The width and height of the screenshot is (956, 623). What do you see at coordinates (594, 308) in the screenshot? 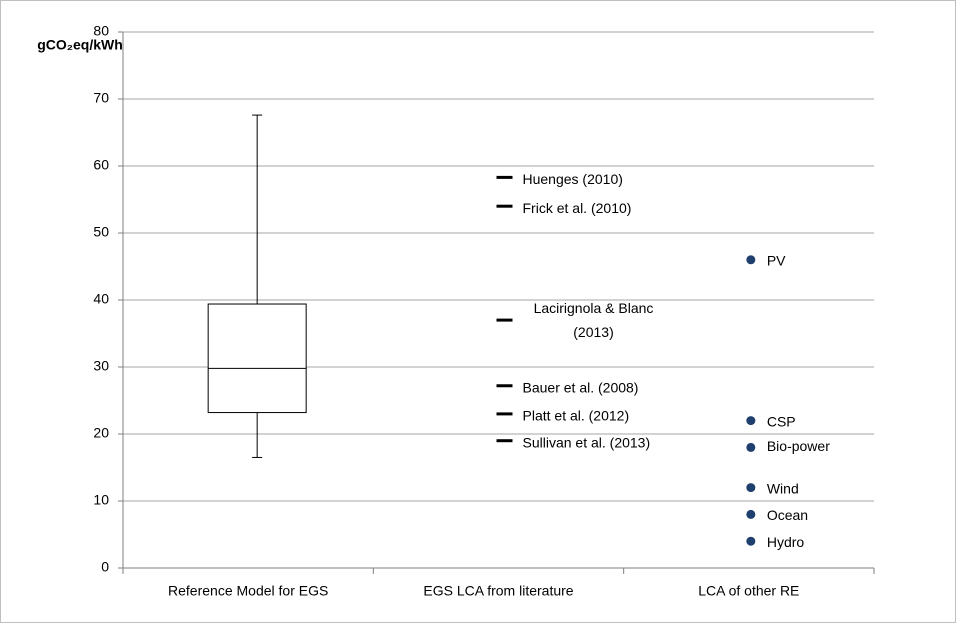
I see `literature-label: Lacirignola & Blanc` at bounding box center [594, 308].